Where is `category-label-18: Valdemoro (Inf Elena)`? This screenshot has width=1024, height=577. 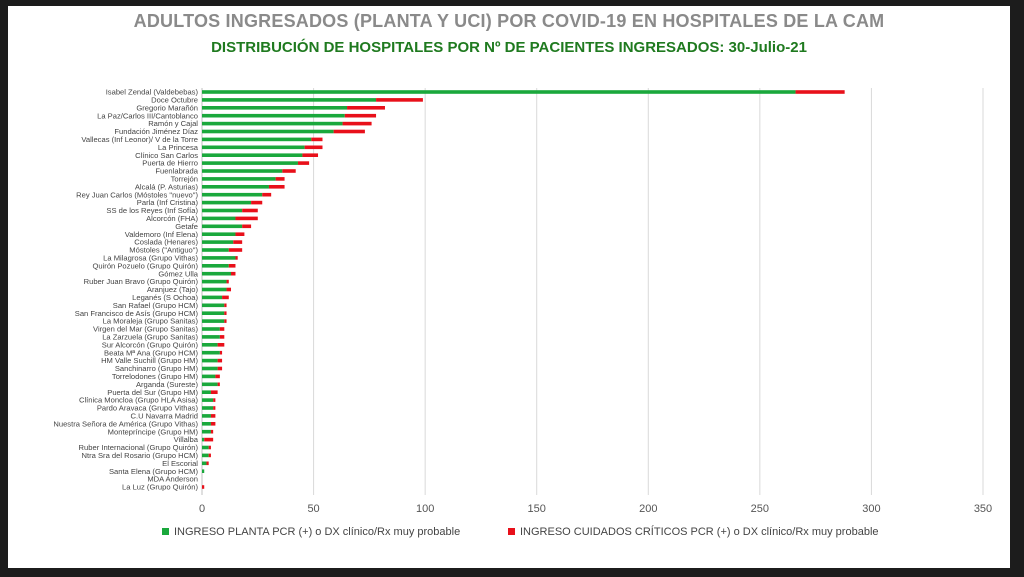 category-label-18: Valdemoro (Inf Elena) is located at coordinates (162, 234).